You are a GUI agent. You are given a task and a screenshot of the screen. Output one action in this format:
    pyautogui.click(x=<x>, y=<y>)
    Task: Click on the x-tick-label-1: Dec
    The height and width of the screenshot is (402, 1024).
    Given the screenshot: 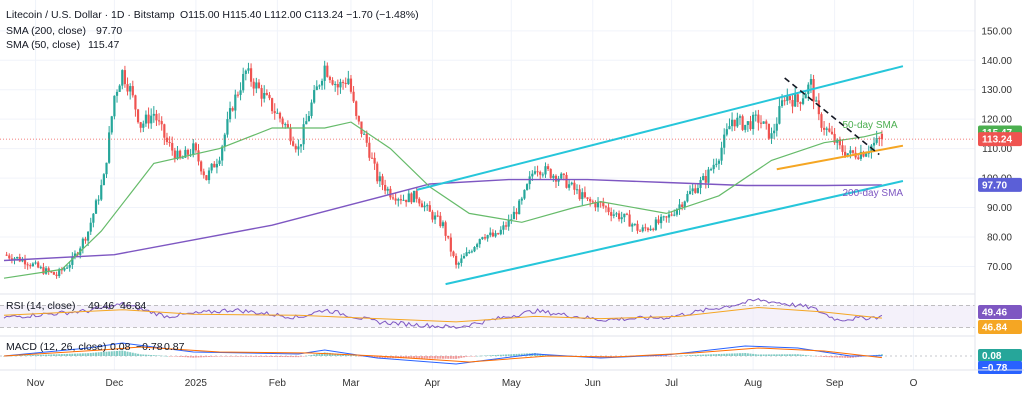 What is the action you would take?
    pyautogui.click(x=114, y=383)
    